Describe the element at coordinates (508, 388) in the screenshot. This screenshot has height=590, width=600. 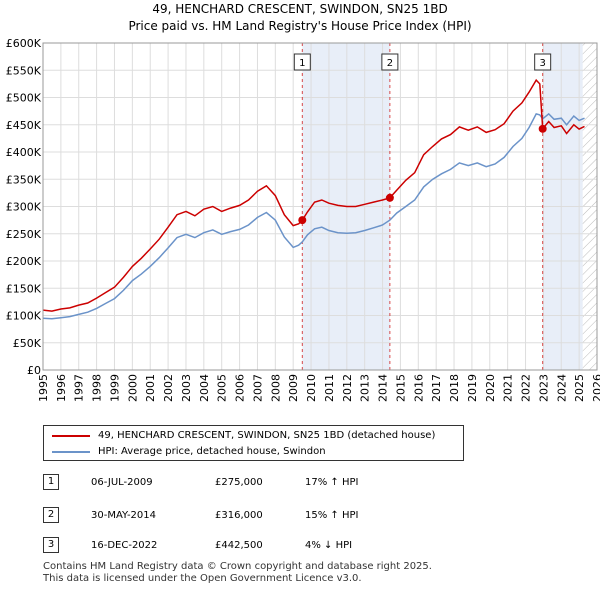
I see `x-tick-label: 2021` at that location.